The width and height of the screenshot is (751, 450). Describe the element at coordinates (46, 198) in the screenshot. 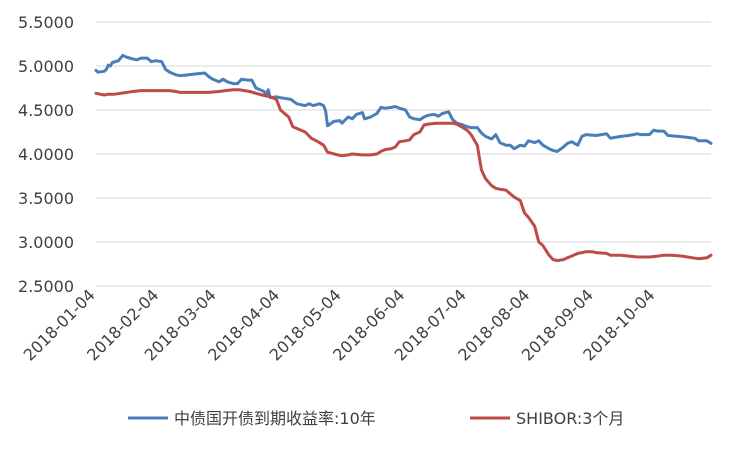

I see `y-tick-label: 3.5000` at that location.